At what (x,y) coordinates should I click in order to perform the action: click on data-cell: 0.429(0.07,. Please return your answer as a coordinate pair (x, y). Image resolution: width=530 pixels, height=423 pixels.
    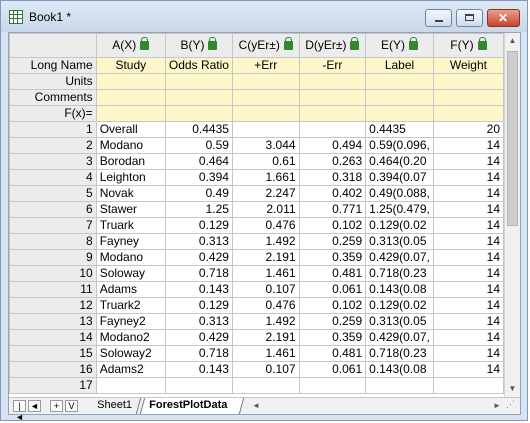
    Looking at the image, I should click on (399, 337).